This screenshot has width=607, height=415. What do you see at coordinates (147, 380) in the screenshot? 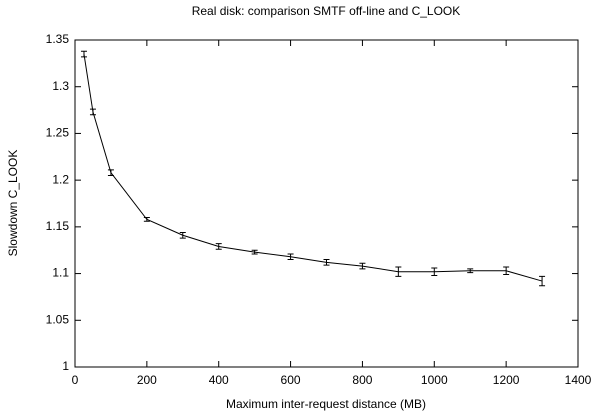
I see `x-tick-label: 200` at bounding box center [147, 380].